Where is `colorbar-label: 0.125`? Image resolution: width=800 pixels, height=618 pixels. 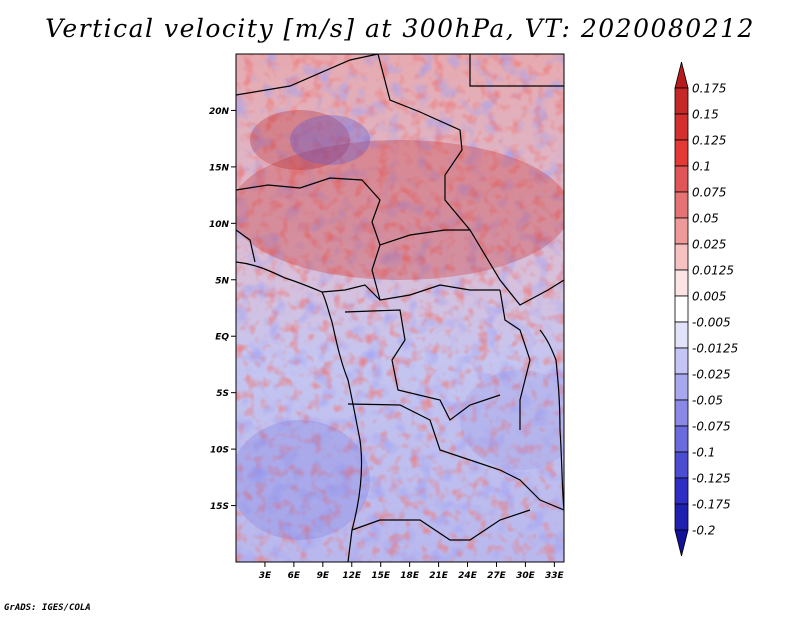
colorbar-label: 0.125 is located at coordinates (709, 141).